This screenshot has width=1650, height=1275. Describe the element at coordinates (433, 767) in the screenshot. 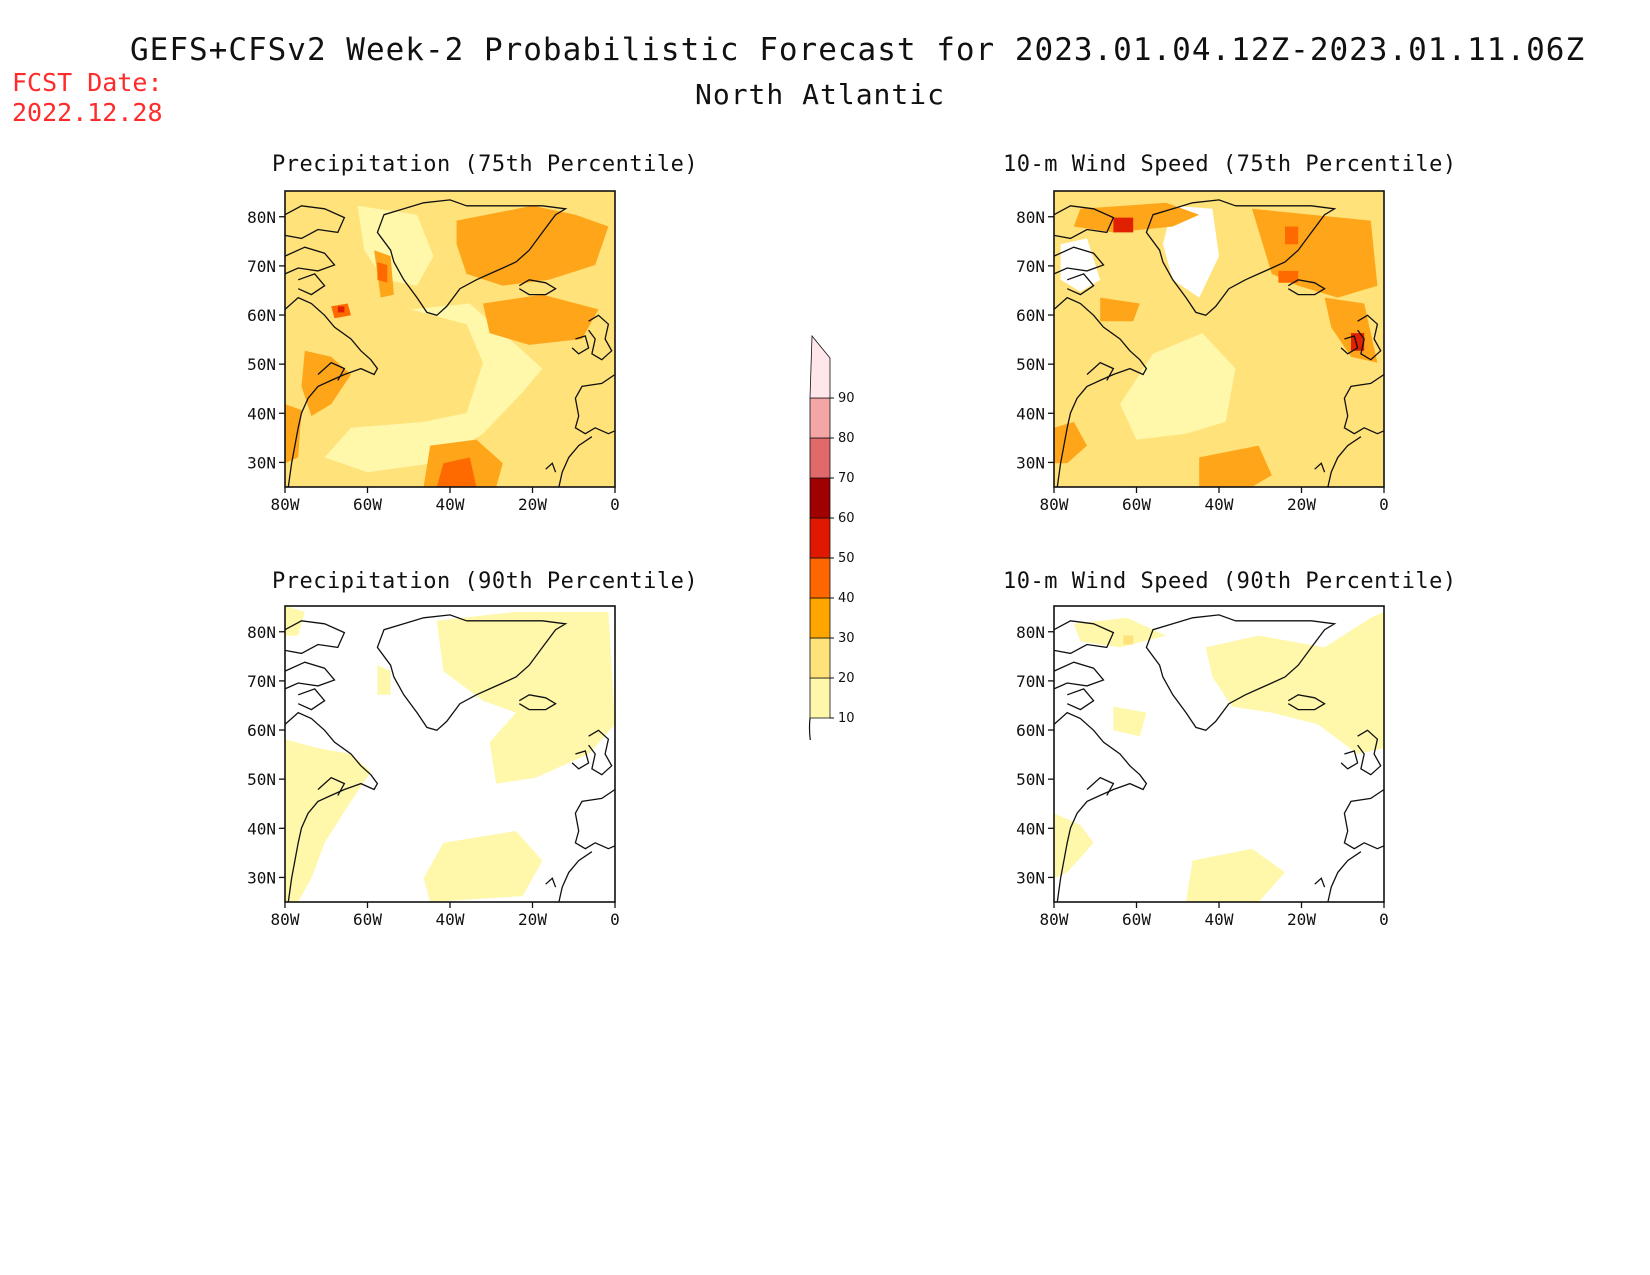

I see `map-precip-90: 80N 70N 60N 50N 40N 30N 80W 60W 40W 20W 0` at that location.